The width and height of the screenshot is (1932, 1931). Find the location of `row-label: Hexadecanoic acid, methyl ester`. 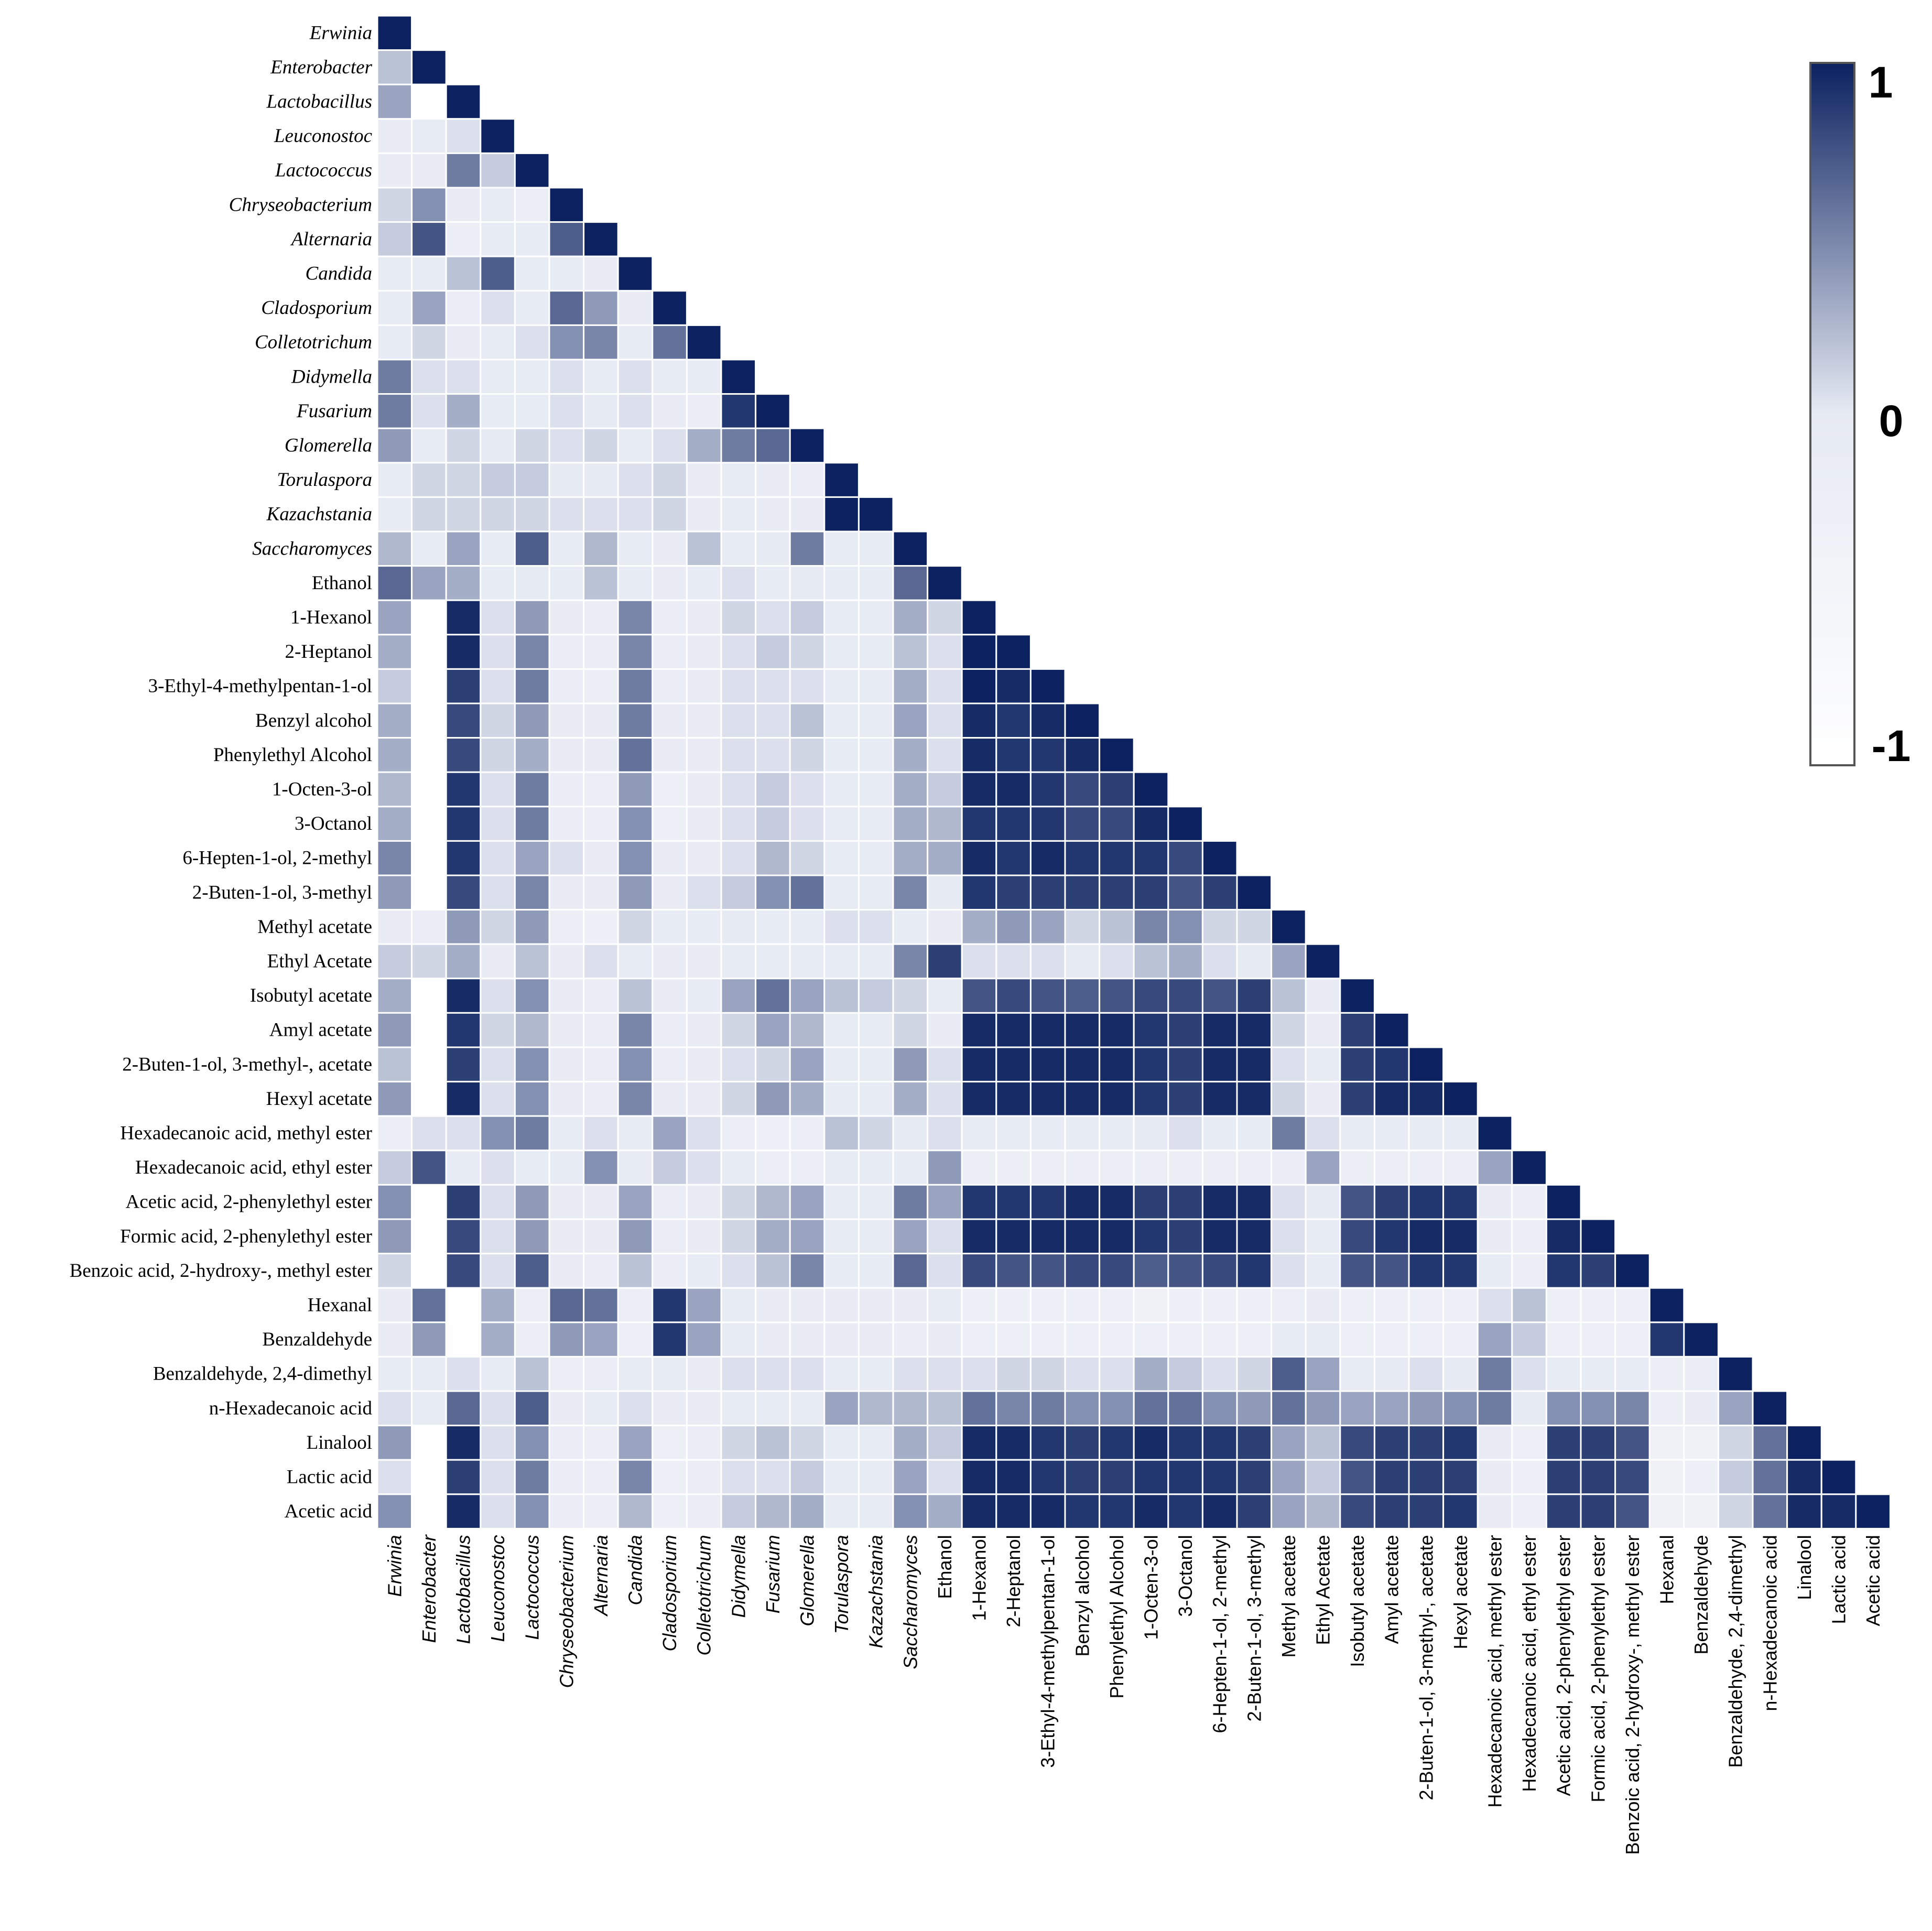

row-label: Hexadecanoic acid, methyl ester is located at coordinates (246, 1133).